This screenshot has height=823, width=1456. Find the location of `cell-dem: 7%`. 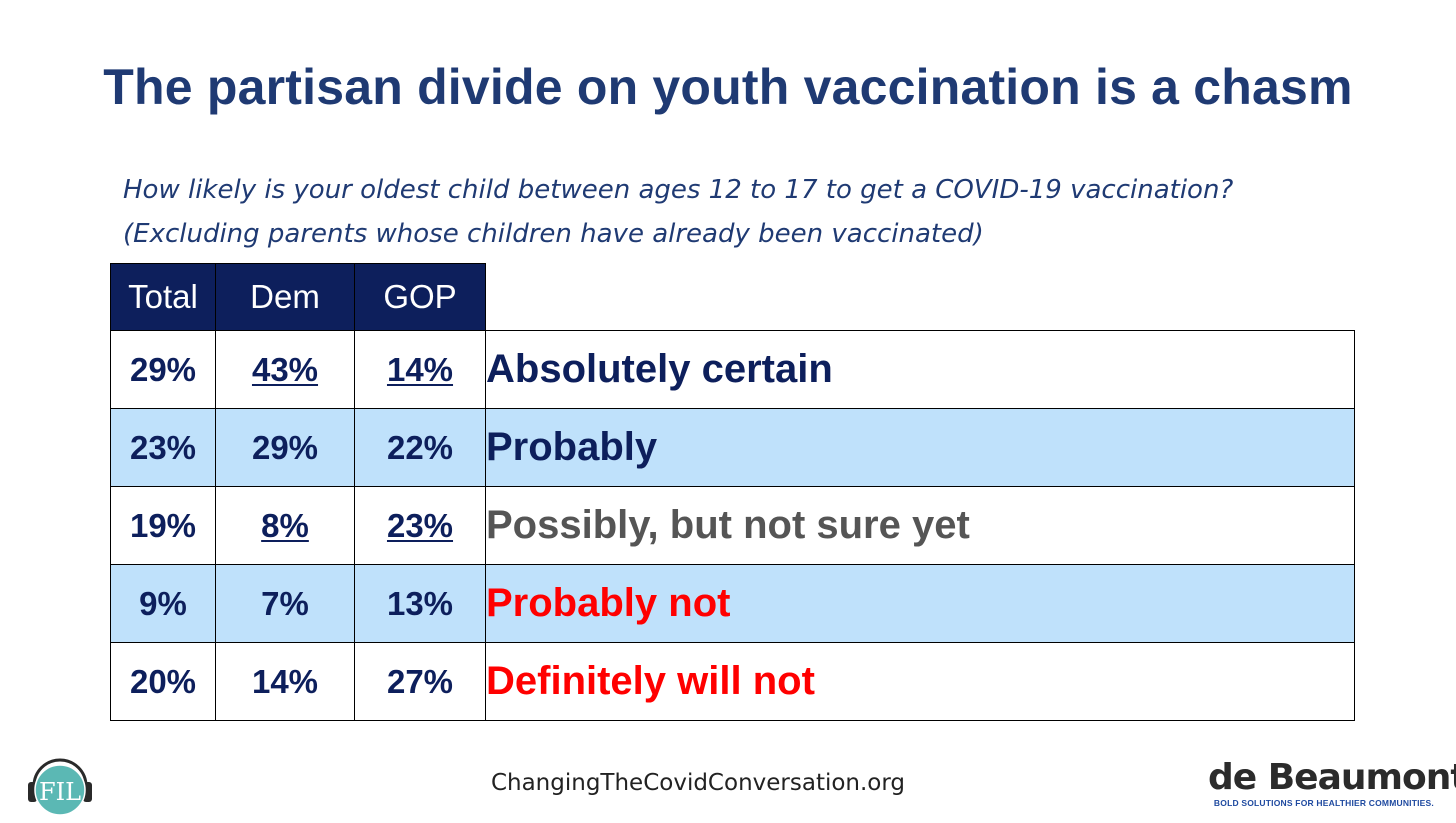

cell-dem: 7% is located at coordinates (285, 603).